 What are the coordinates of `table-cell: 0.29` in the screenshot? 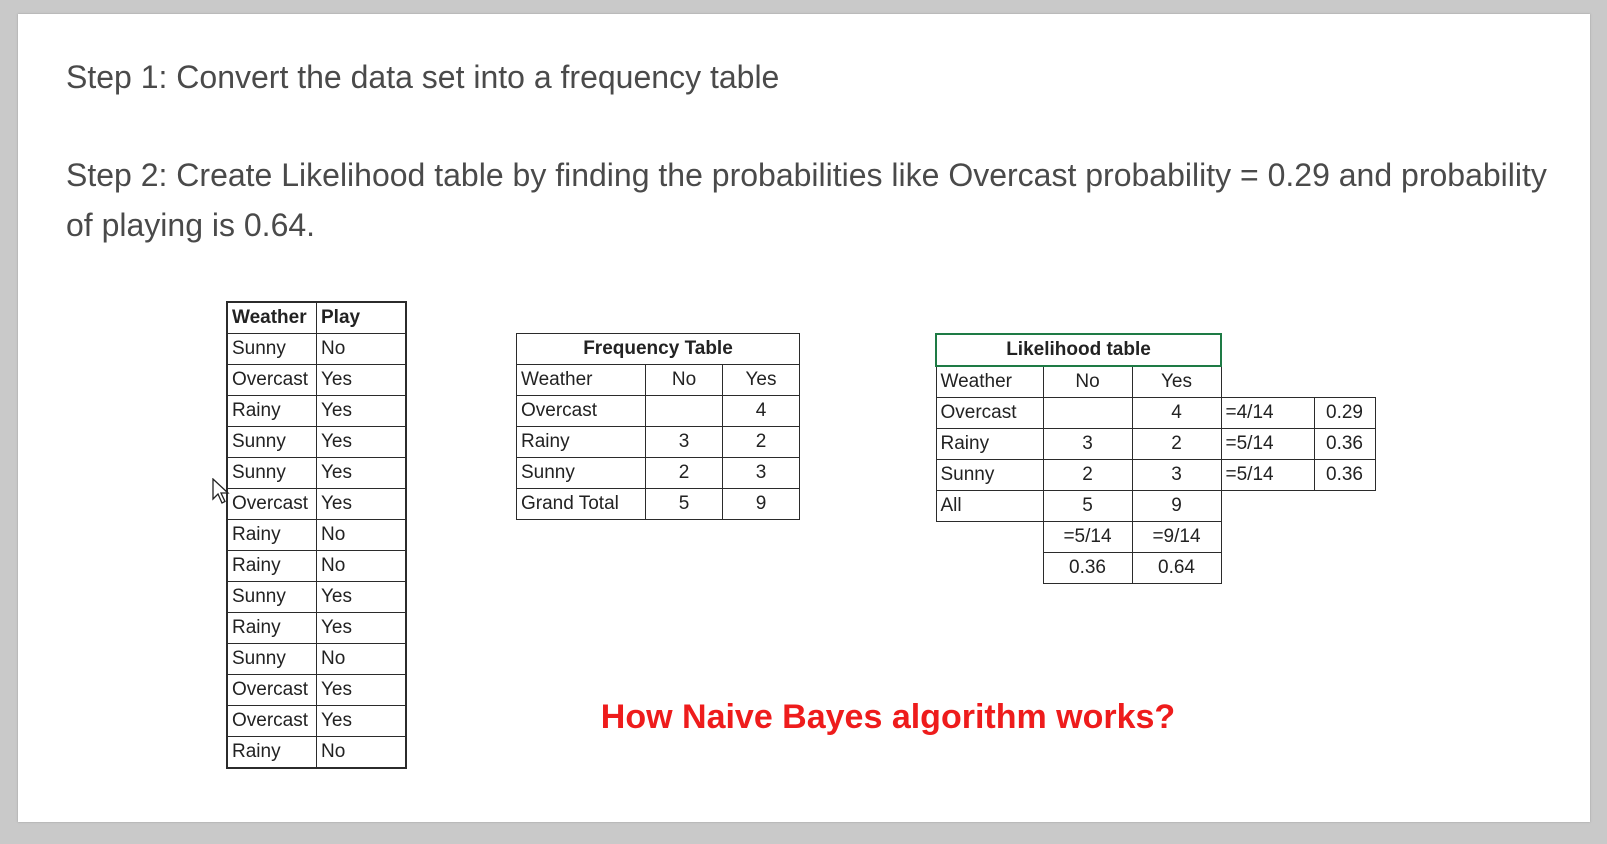 It's located at (1344, 413).